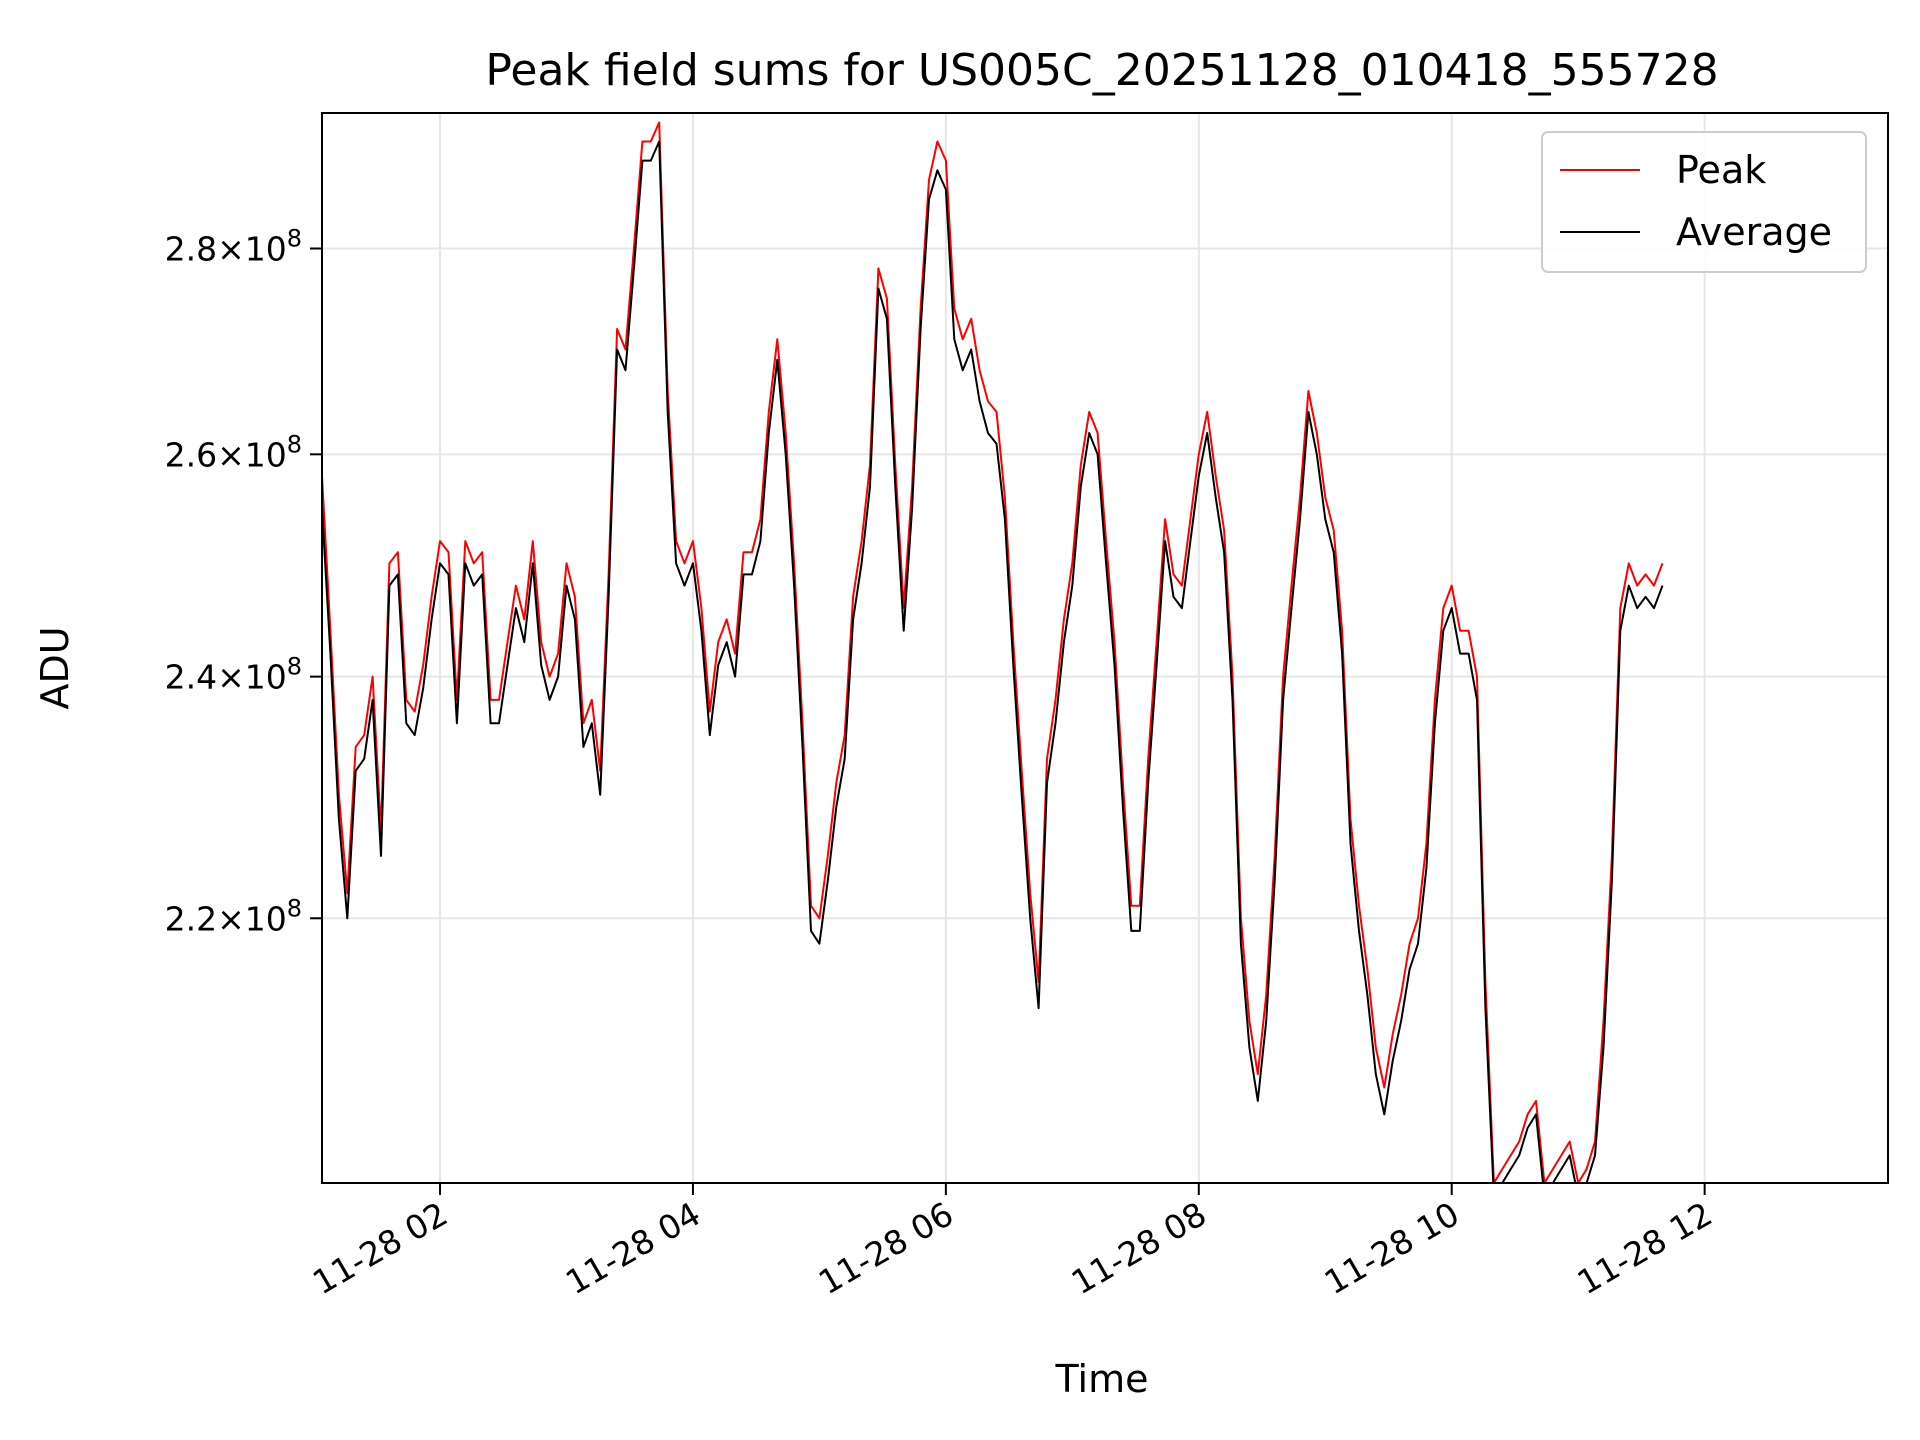 The image size is (1920, 1440). I want to click on y-tick-label: 2.2×10⁸, so click(233, 916).